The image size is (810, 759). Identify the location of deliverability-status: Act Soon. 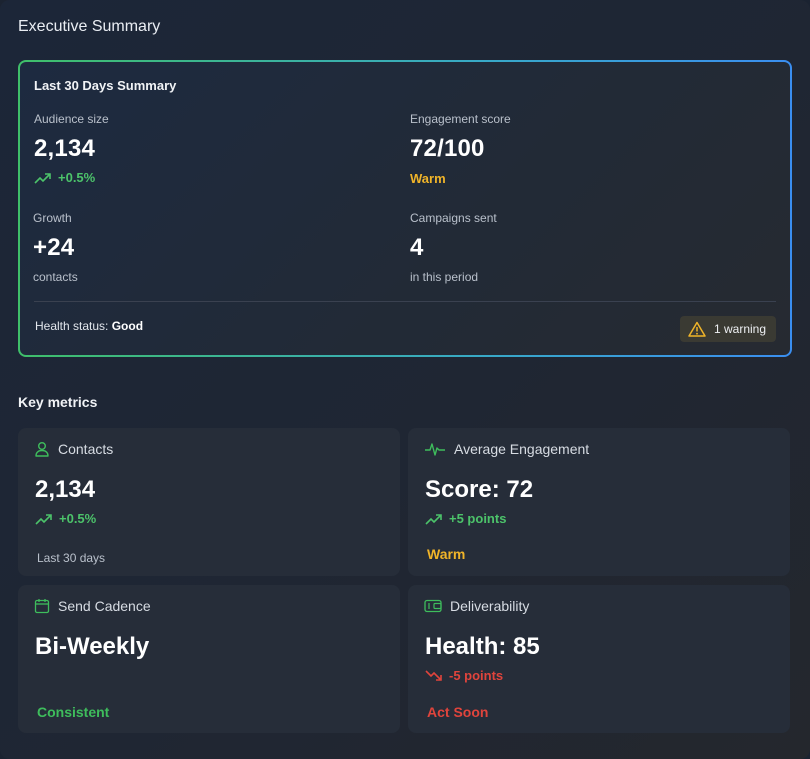
(458, 712).